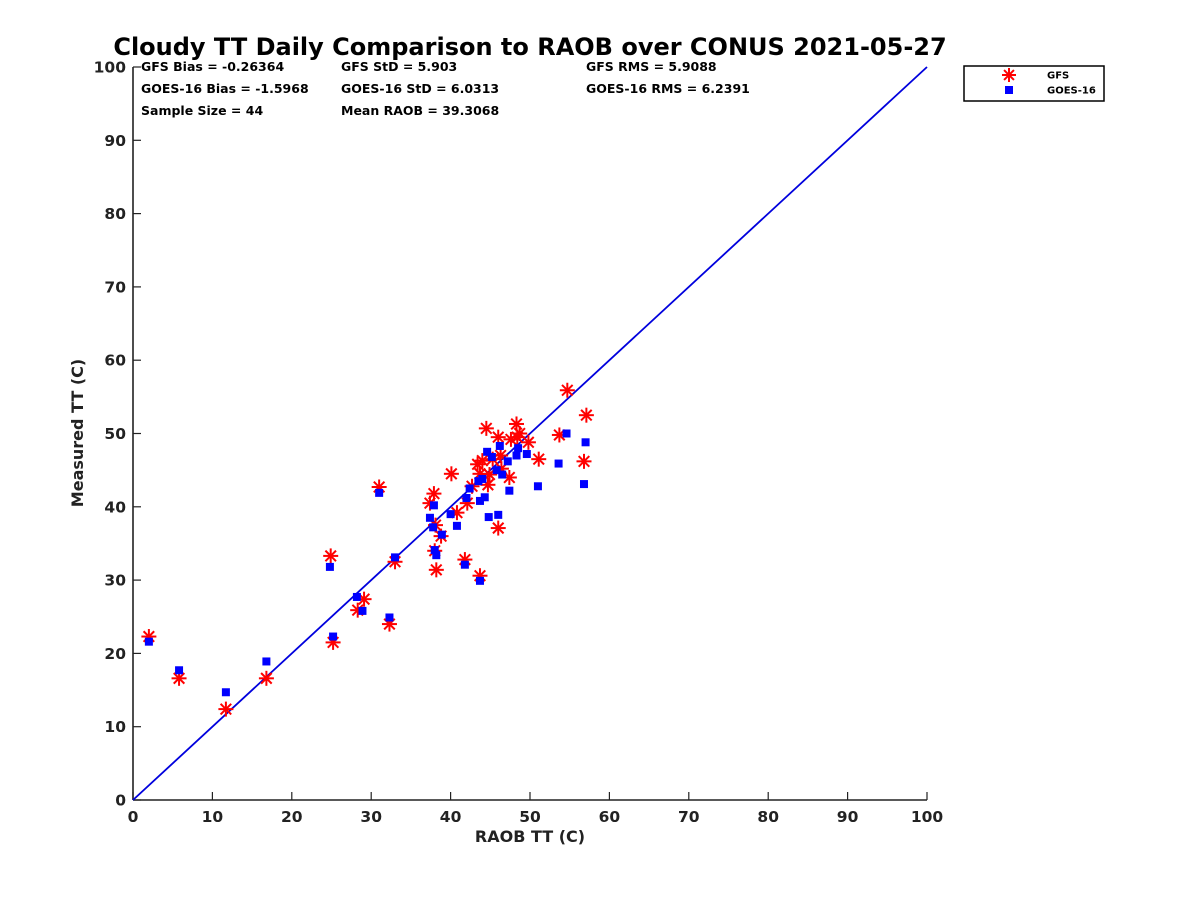  What do you see at coordinates (133, 817) in the screenshot?
I see `x-tick-label: 0` at bounding box center [133, 817].